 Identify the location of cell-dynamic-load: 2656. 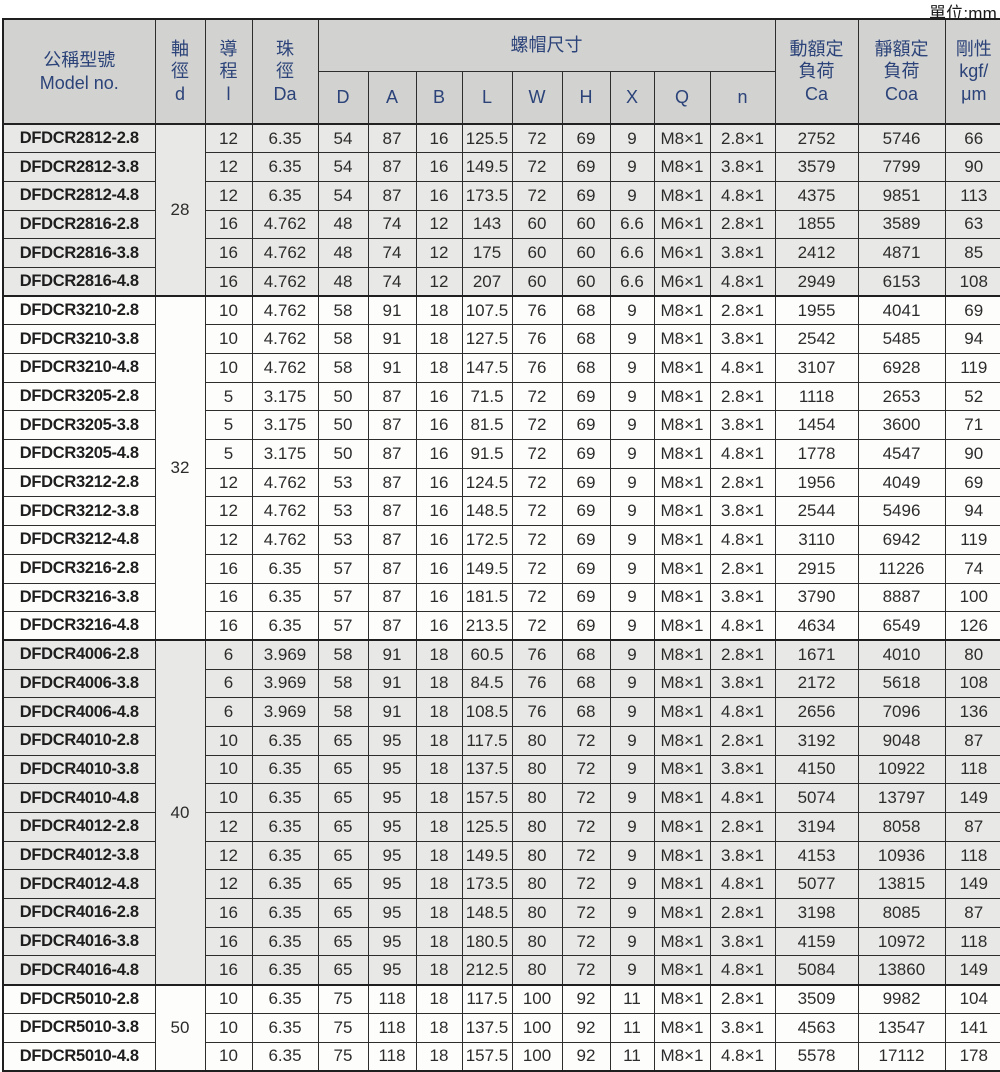
(816, 712).